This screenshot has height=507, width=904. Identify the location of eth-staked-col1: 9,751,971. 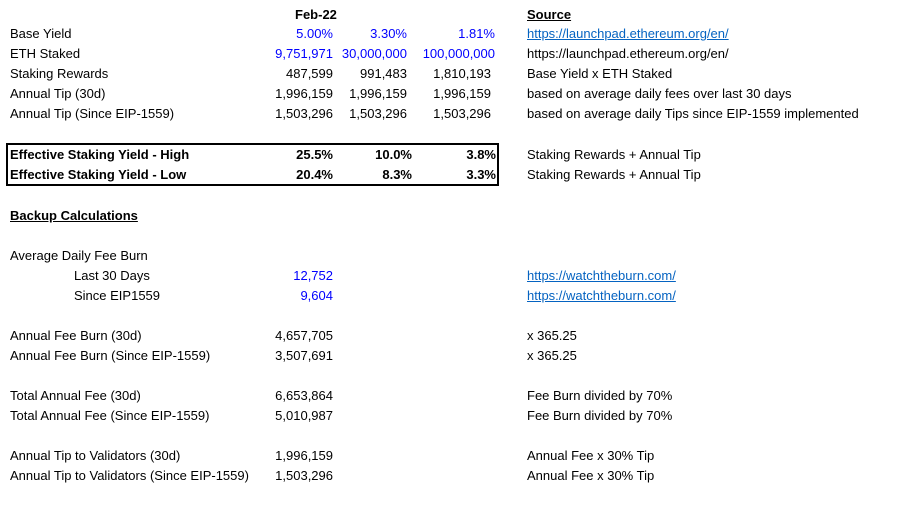
(304, 53).